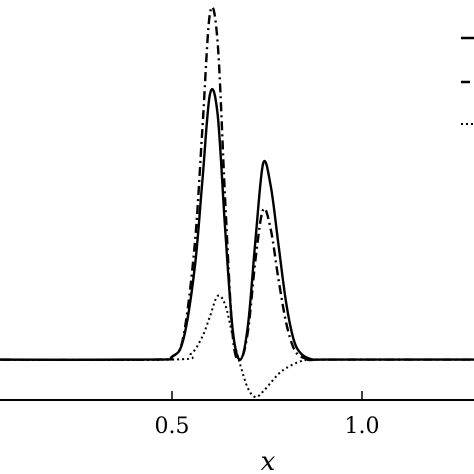  Describe the element at coordinates (267, 415) in the screenshot. I see `x-axis-ticks: 00.51.0` at that location.